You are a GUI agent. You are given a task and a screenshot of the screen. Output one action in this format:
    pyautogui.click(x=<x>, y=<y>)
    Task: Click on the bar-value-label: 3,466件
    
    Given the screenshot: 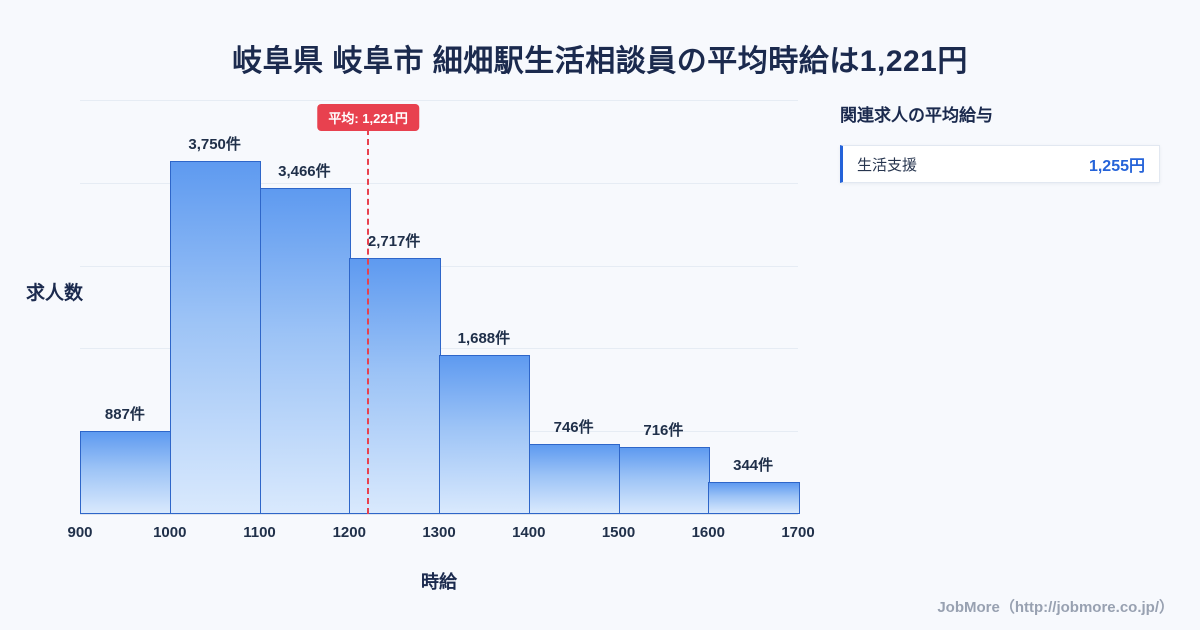 What is the action you would take?
    pyautogui.click(x=304, y=171)
    